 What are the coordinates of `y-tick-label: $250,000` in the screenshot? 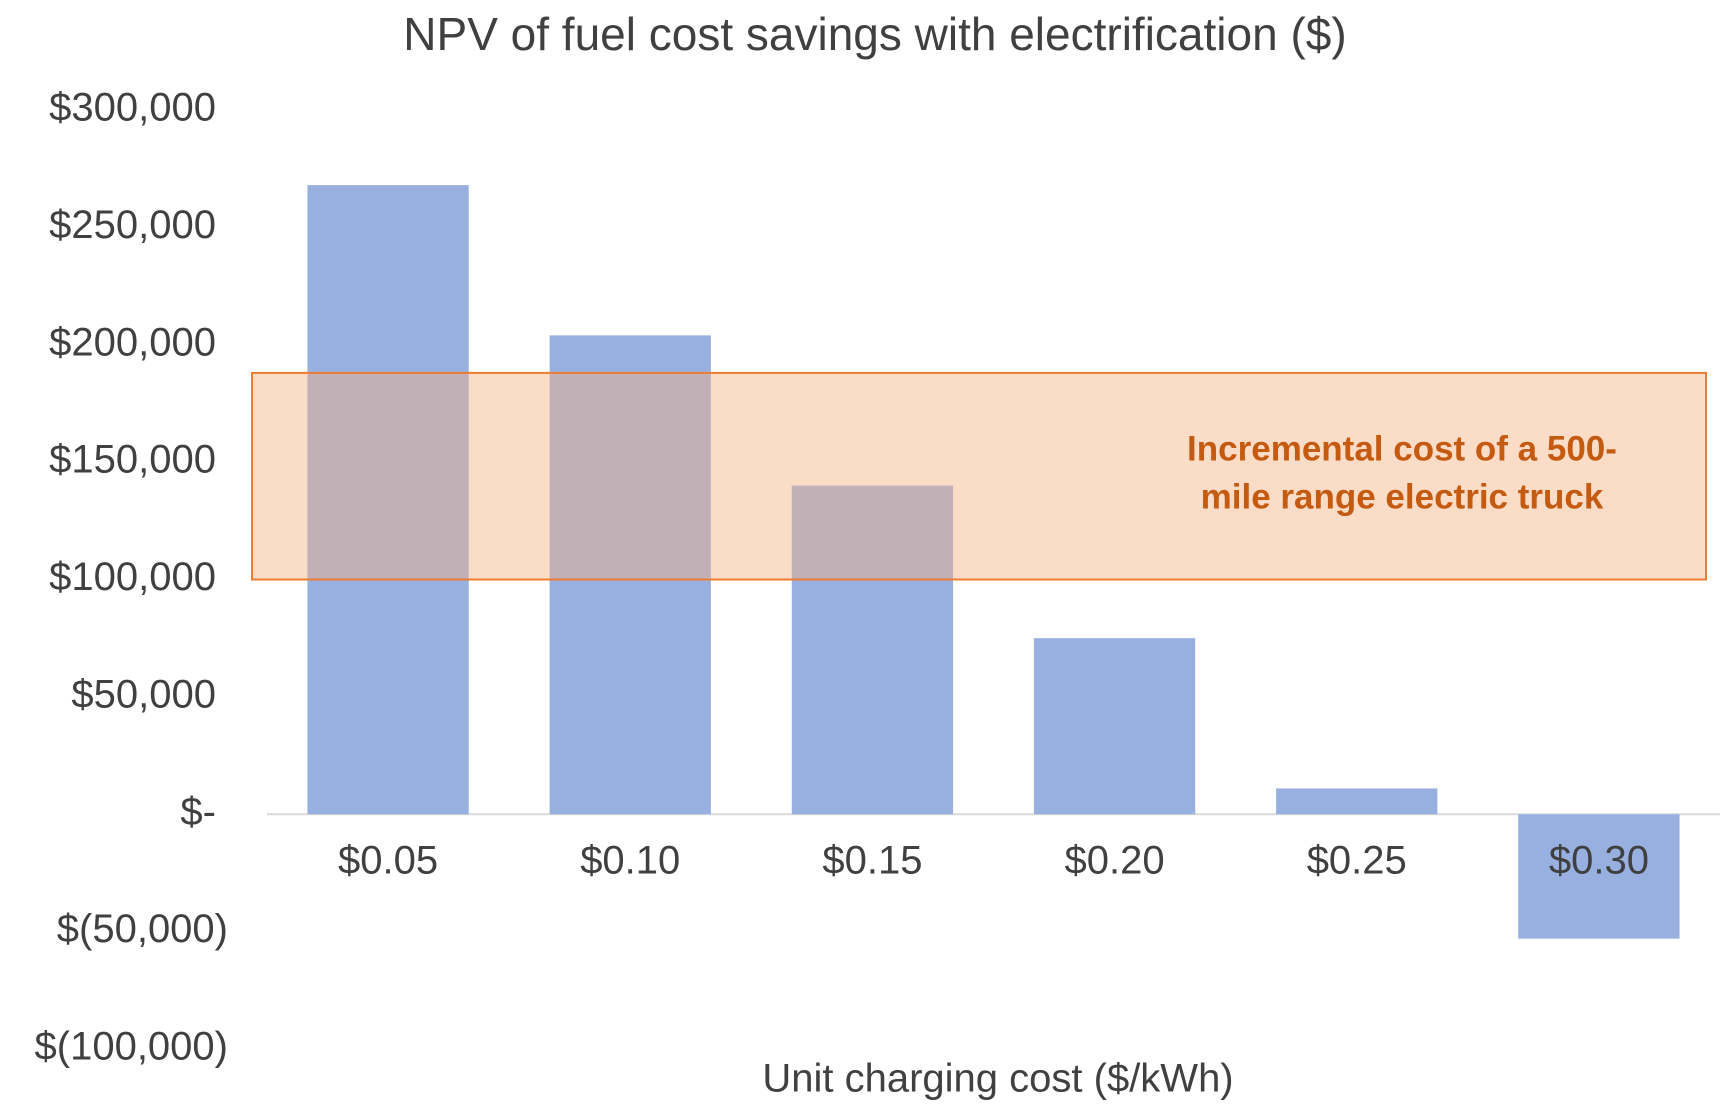 It's located at (132, 225).